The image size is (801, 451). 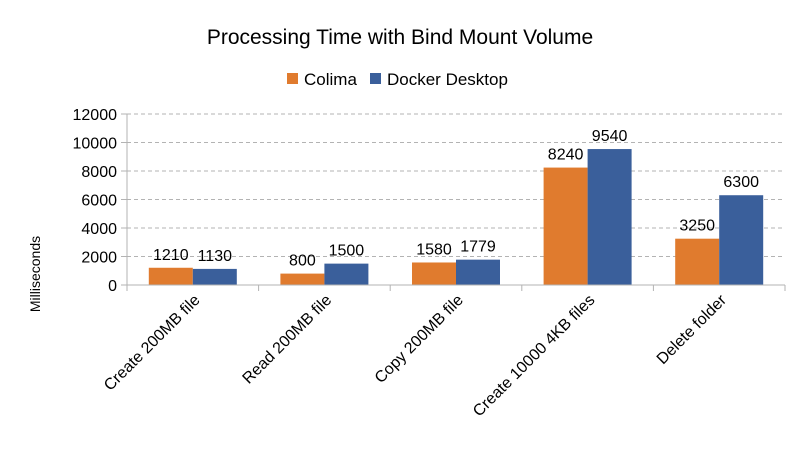 I want to click on data-label: 9540, so click(x=610, y=136).